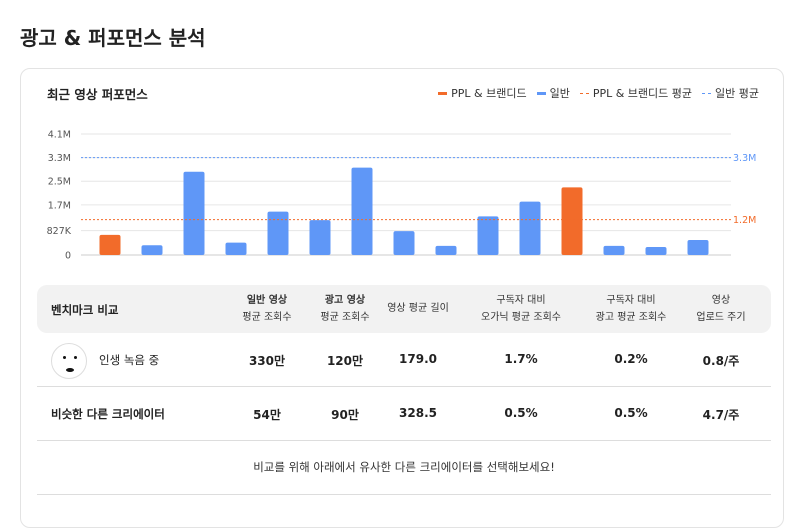  I want to click on average-label-general: 3.3M, so click(744, 158).